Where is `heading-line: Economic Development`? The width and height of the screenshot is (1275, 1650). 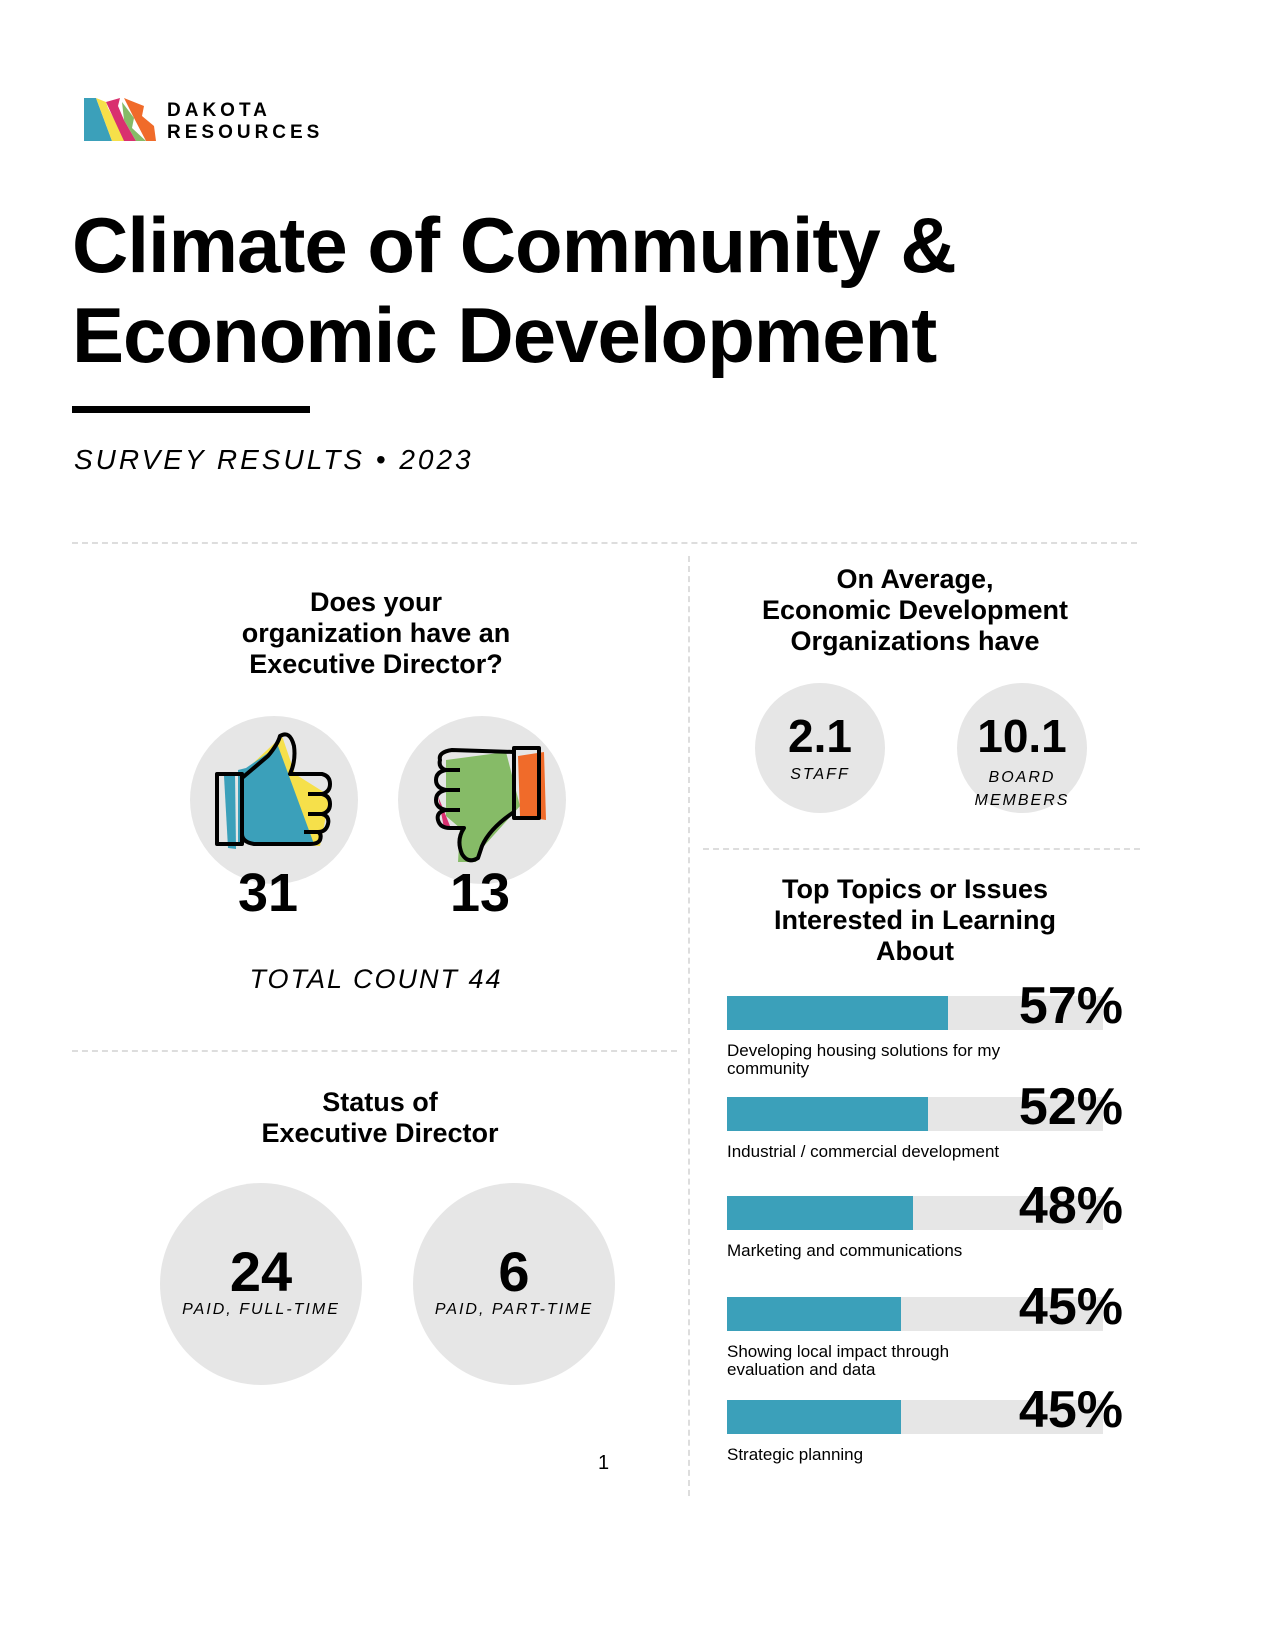
heading-line: Economic Development is located at coordinates (915, 610).